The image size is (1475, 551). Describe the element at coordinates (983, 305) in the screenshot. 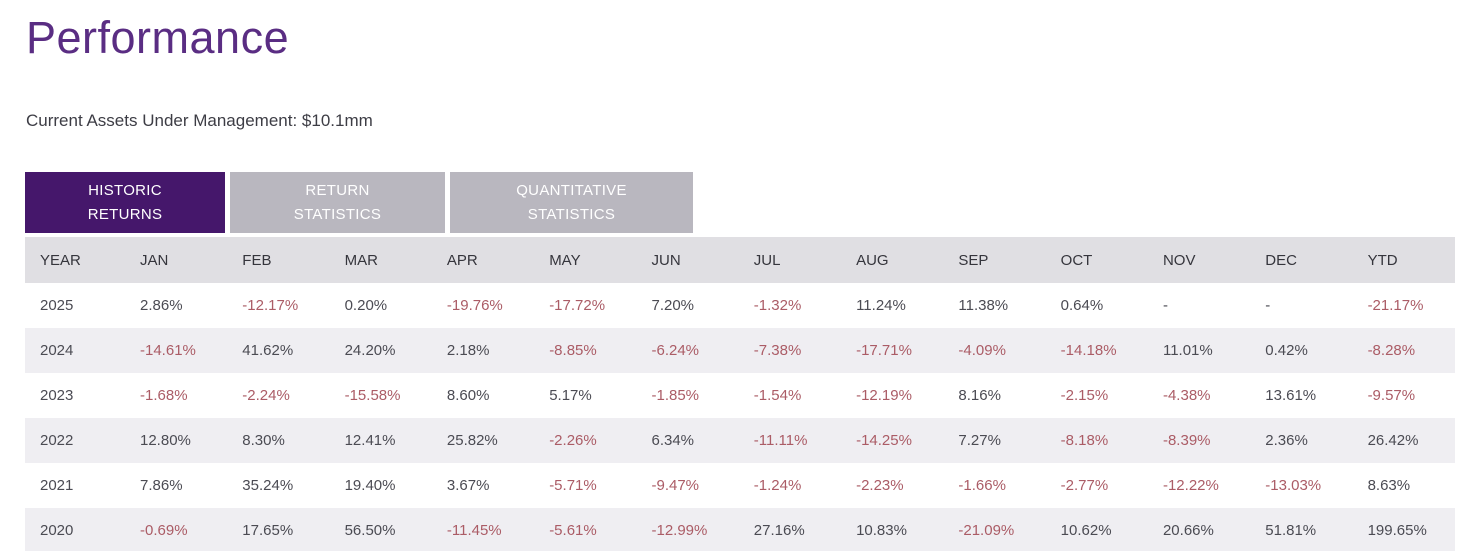

I see `return-value-cell: 11.38%` at that location.